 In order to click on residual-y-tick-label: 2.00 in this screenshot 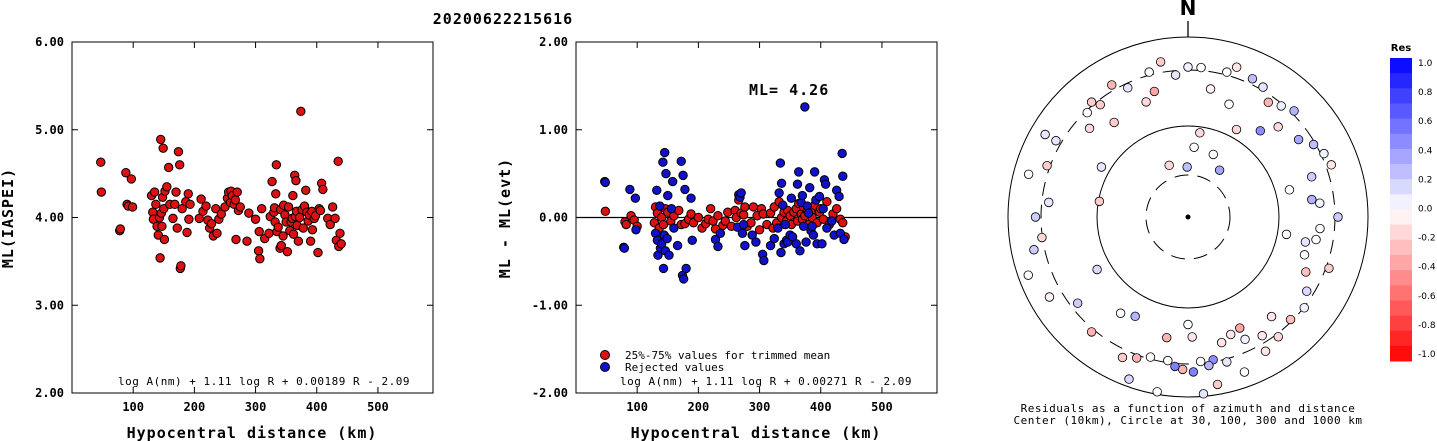, I will do `click(553, 42)`.